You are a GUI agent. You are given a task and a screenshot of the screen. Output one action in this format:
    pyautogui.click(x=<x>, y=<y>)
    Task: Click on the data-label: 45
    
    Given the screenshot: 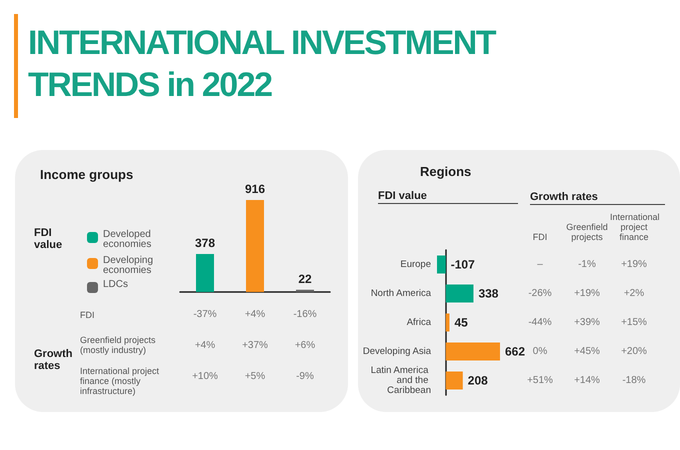 What is the action you would take?
    pyautogui.click(x=461, y=323)
    